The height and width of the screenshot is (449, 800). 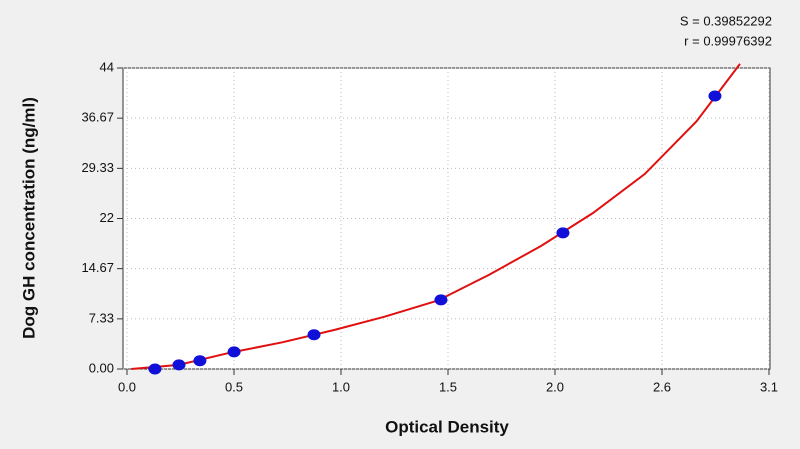 I want to click on y-tick-label: 7.33, so click(x=101, y=317).